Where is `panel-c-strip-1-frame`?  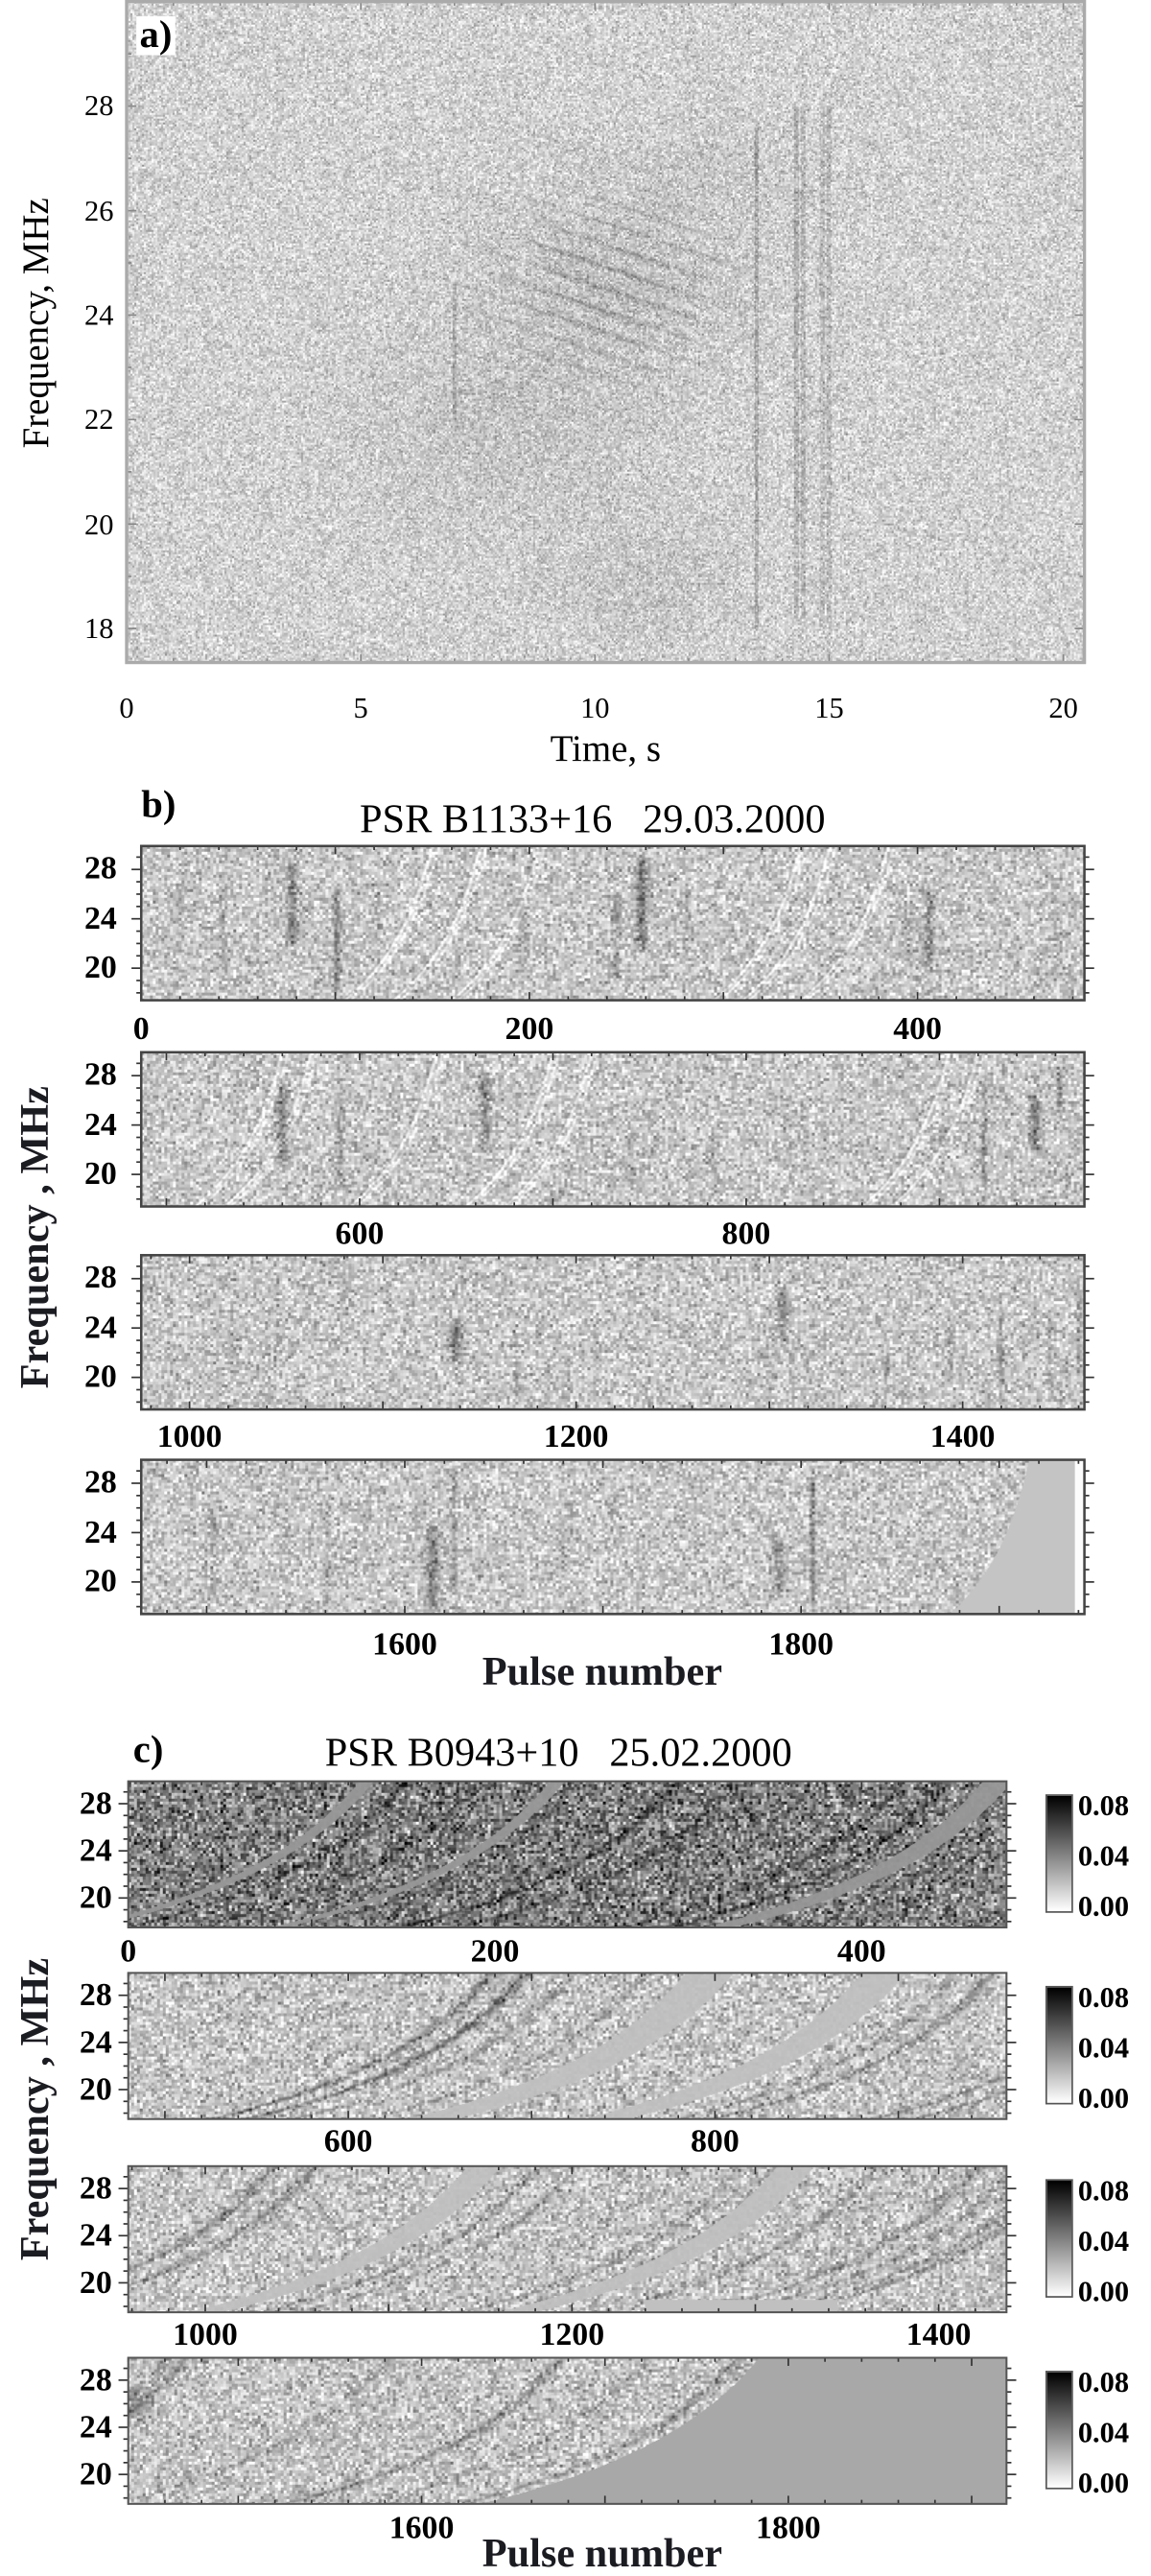 panel-c-strip-1-frame is located at coordinates (568, 1855).